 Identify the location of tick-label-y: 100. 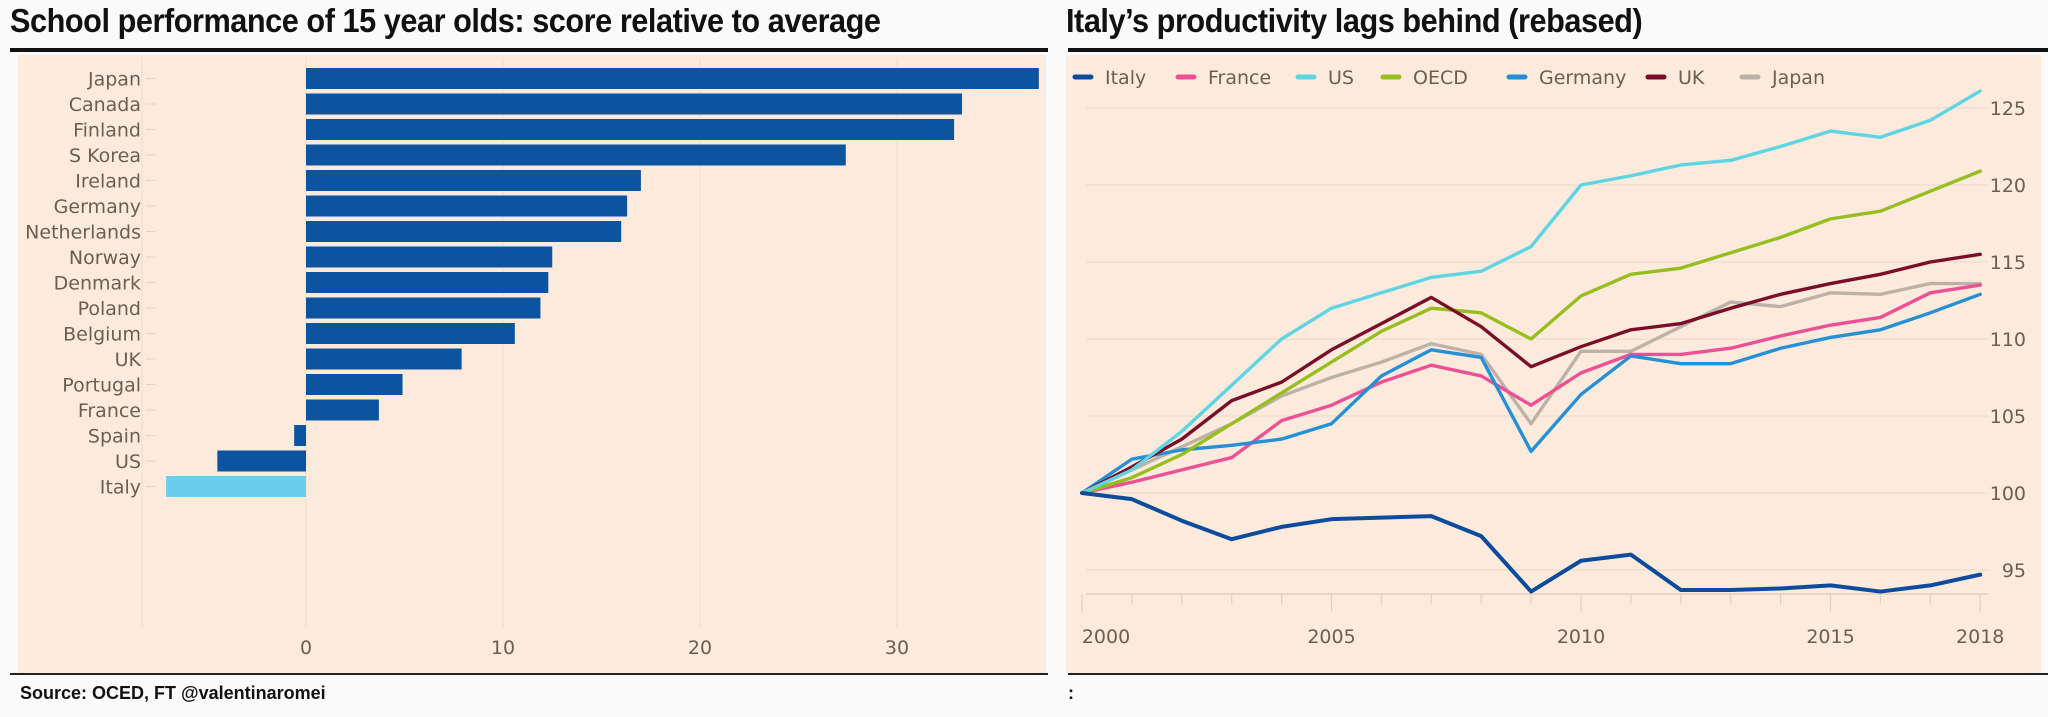
(2008, 494).